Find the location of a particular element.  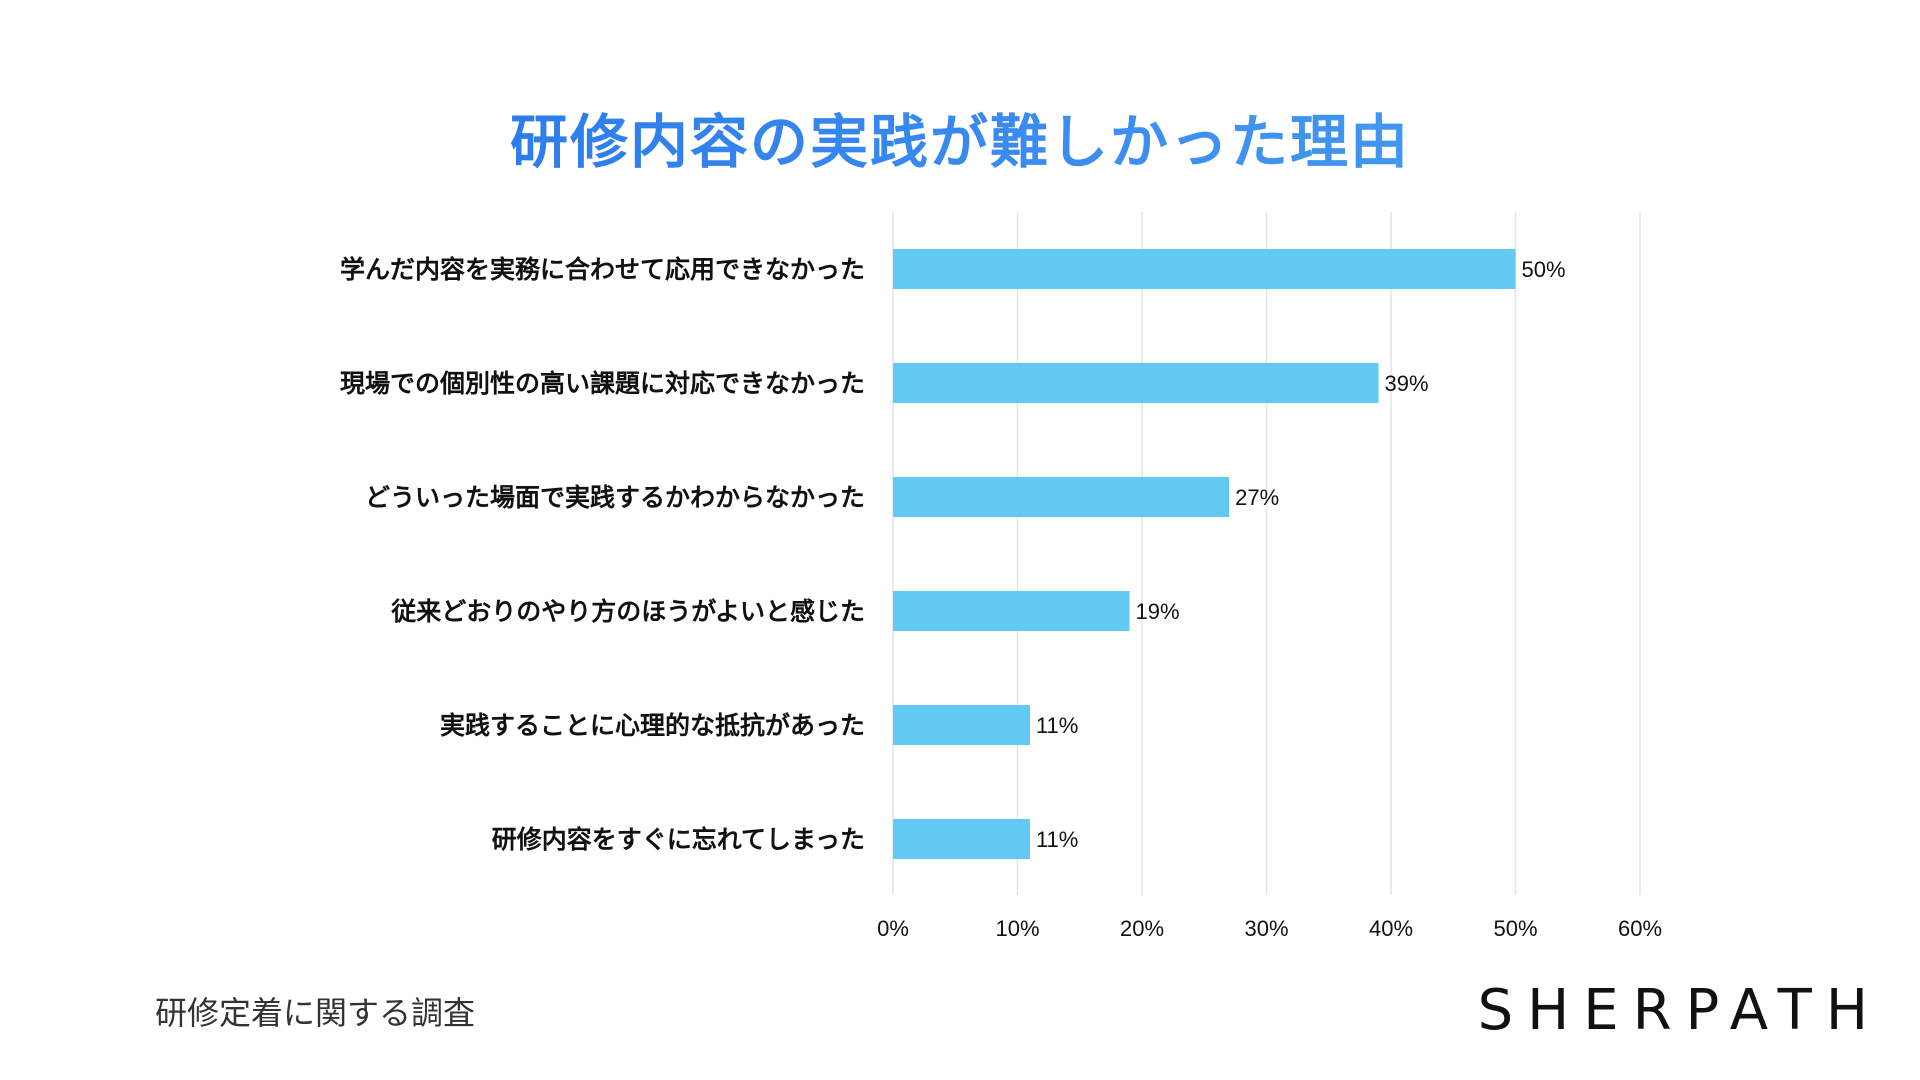

value-label: 19% is located at coordinates (1158, 611).